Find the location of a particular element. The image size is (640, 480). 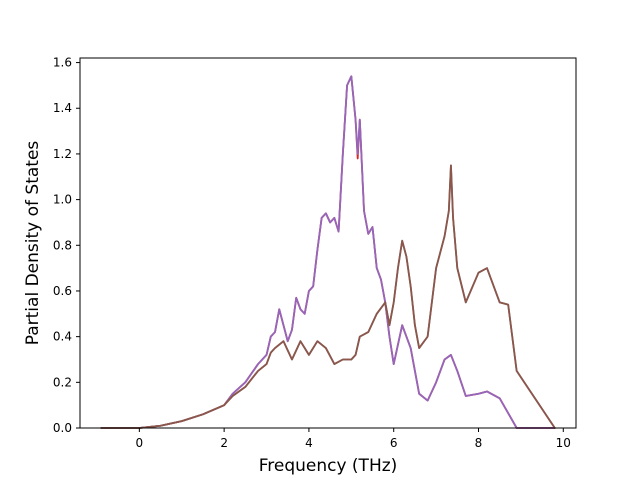

y-tick-label: 1.0 is located at coordinates (62, 200).